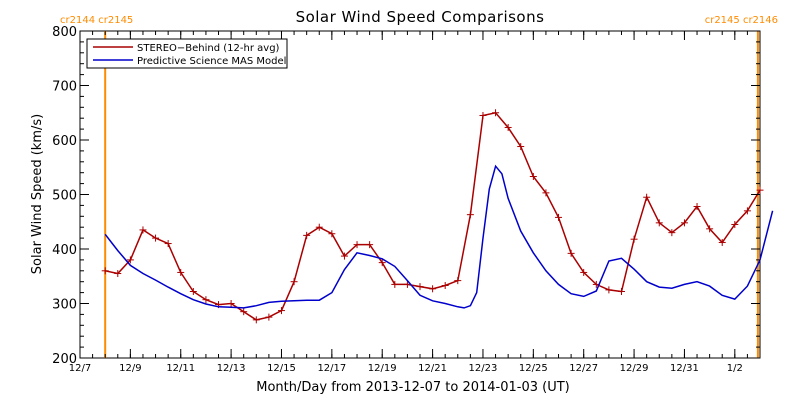 The image size is (800, 400). I want to click on x-tick-label: 12/17, so click(331, 368).